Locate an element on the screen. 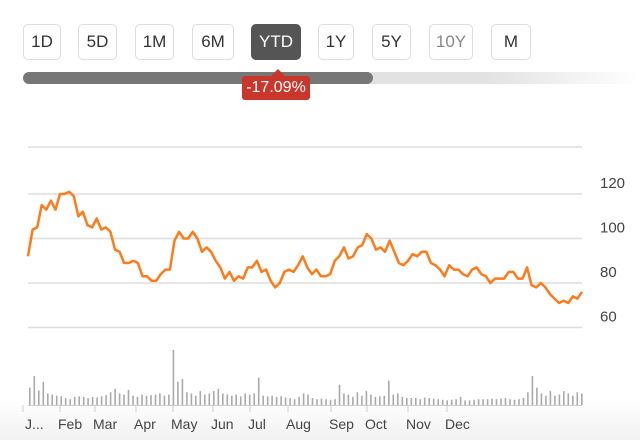 The width and height of the screenshot is (640, 440). month-label: May is located at coordinates (184, 424).